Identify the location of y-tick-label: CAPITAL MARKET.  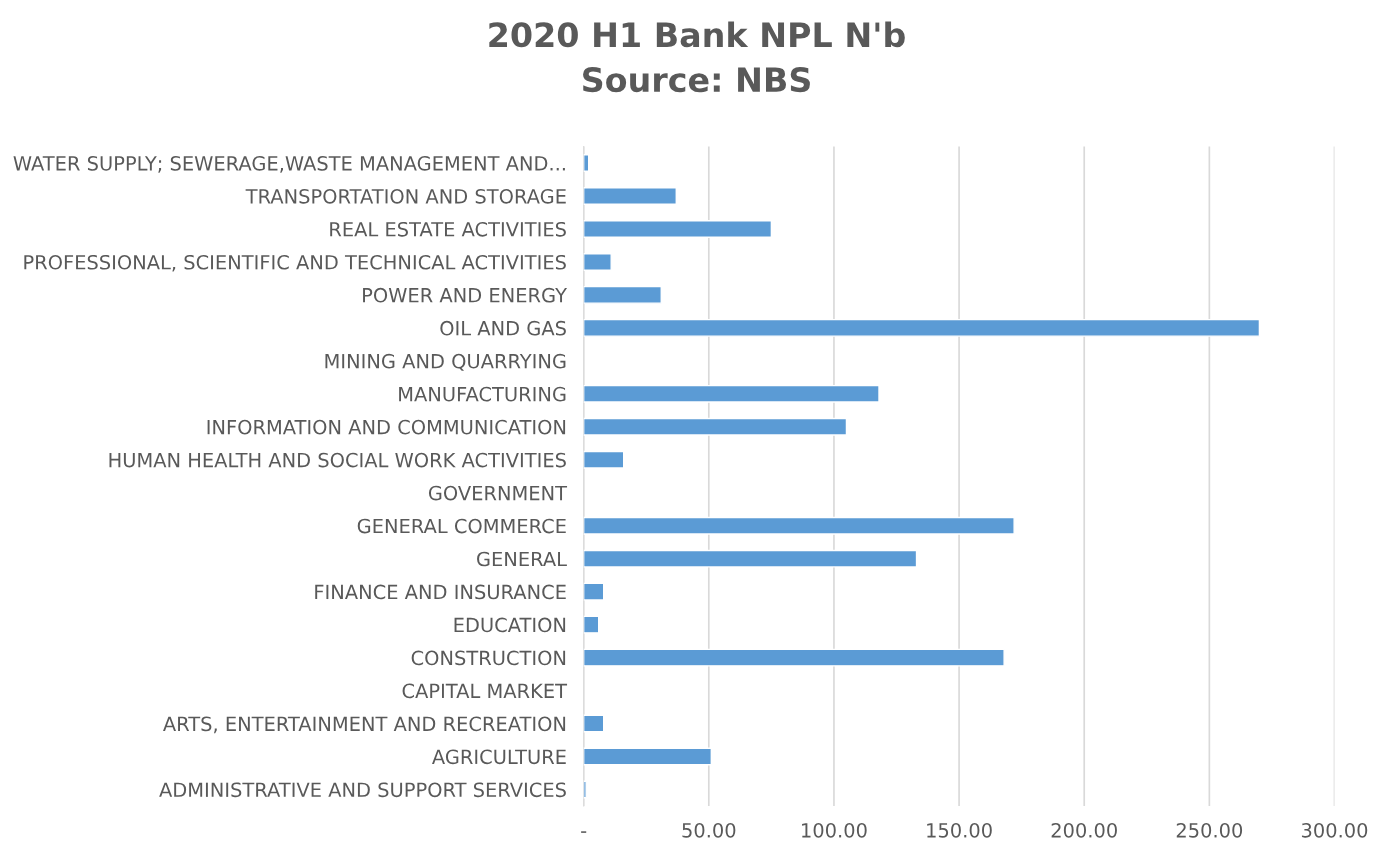
(485, 691).